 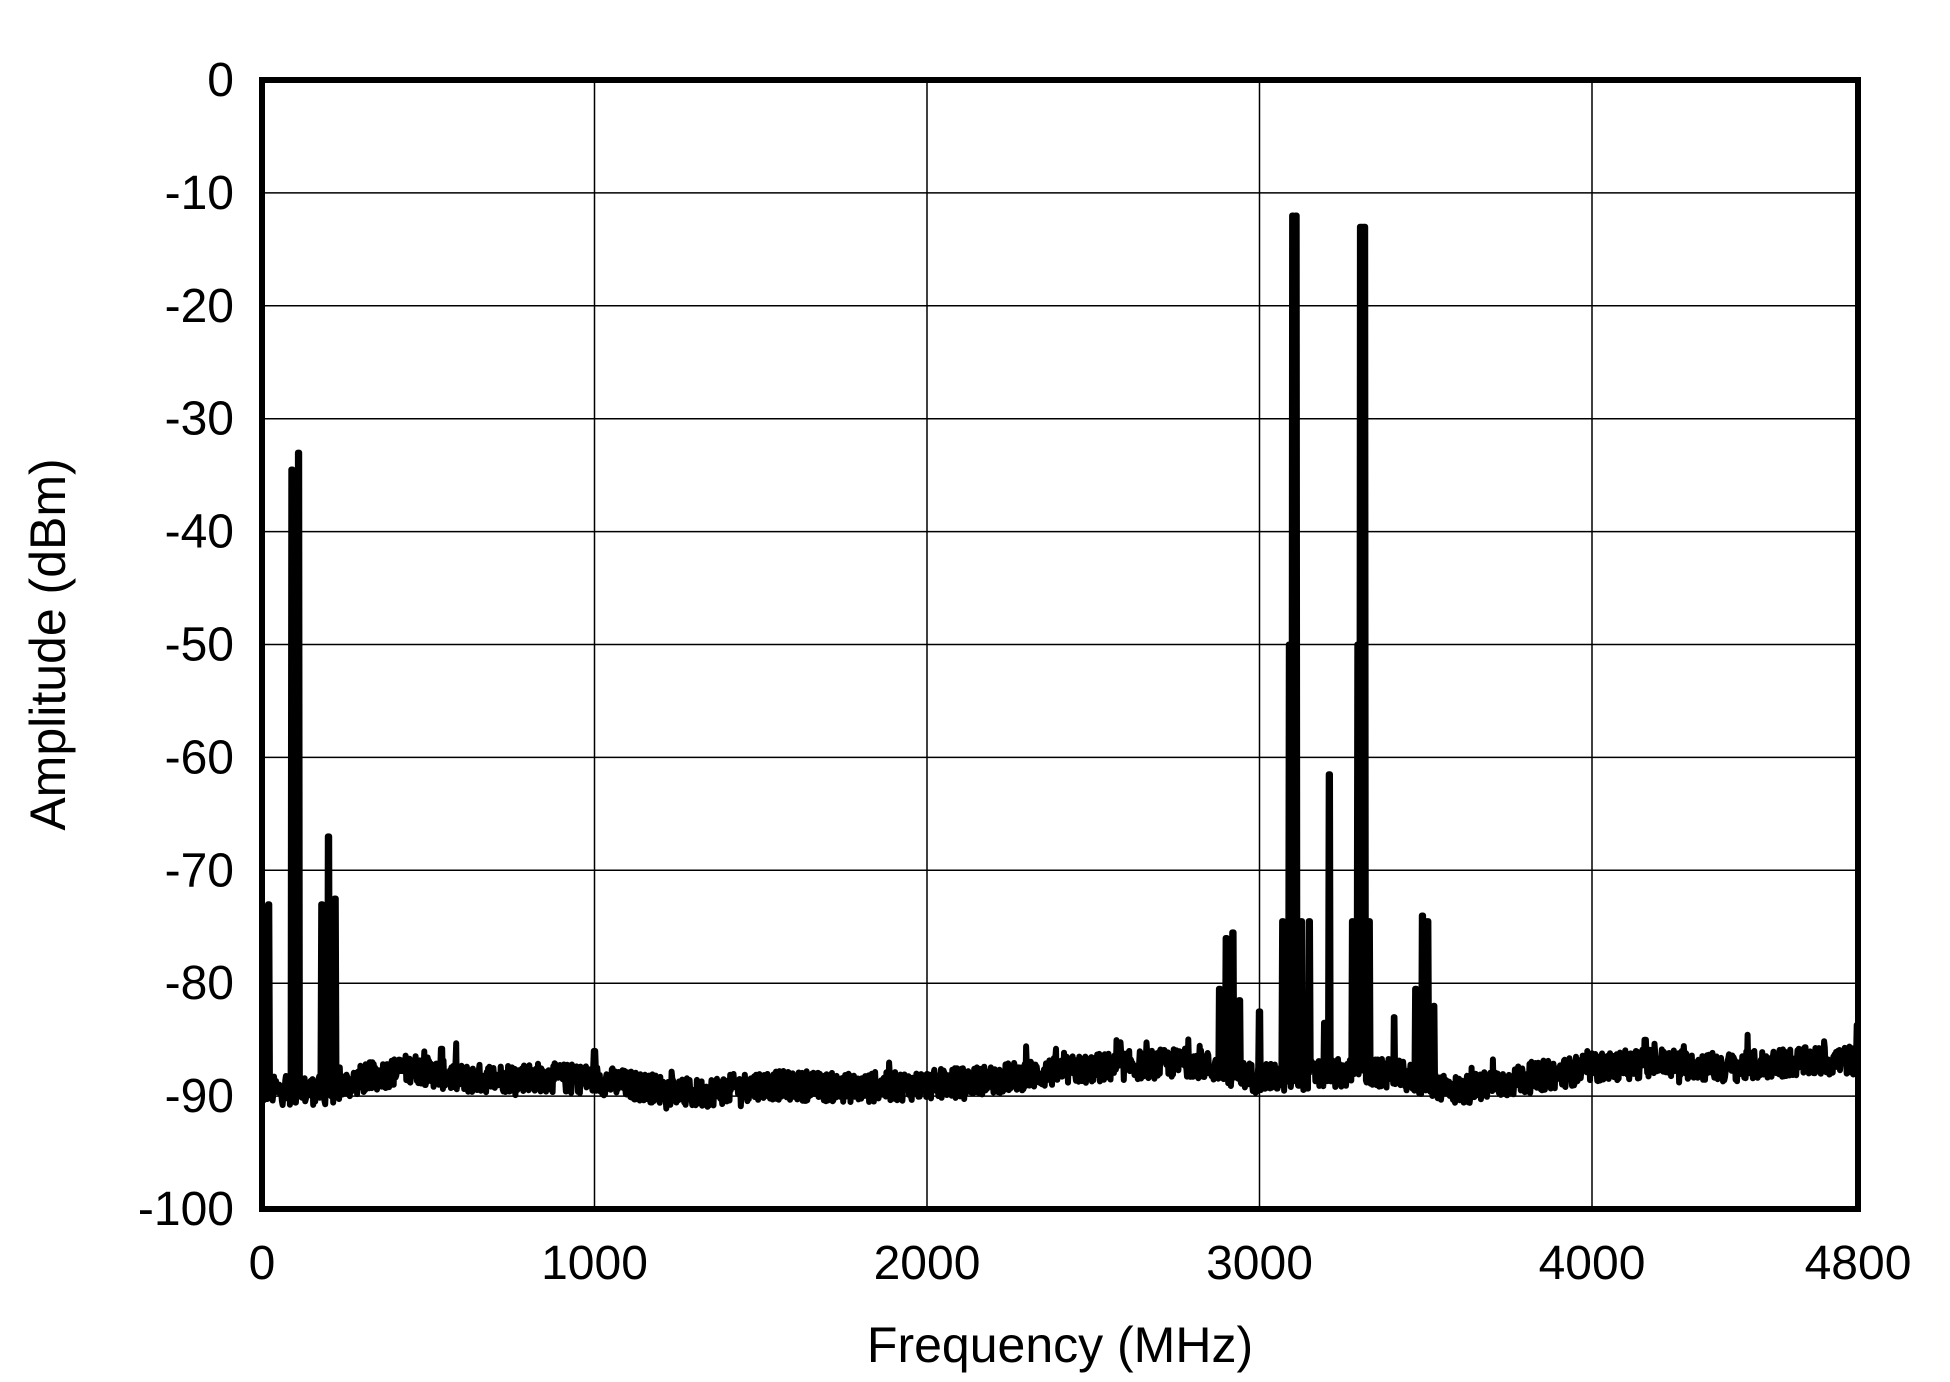 I want to click on y-tick-label: -40, so click(x=199, y=532).